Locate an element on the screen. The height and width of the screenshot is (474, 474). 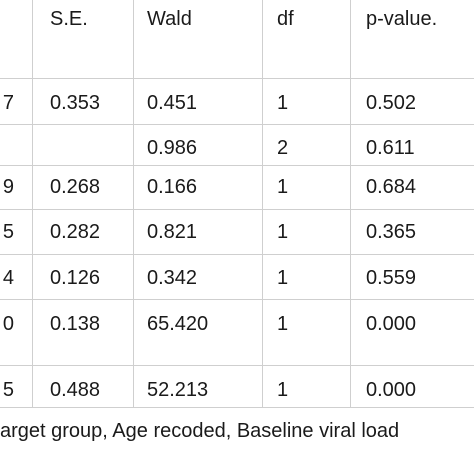
cell-wald: 0.821 is located at coordinates (172, 232).